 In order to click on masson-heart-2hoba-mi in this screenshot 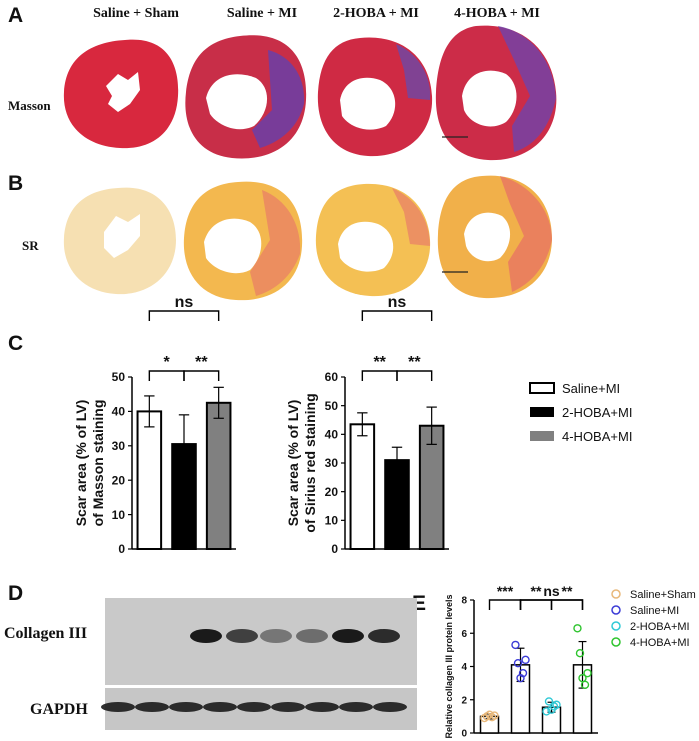, I will do `click(375, 97)`.